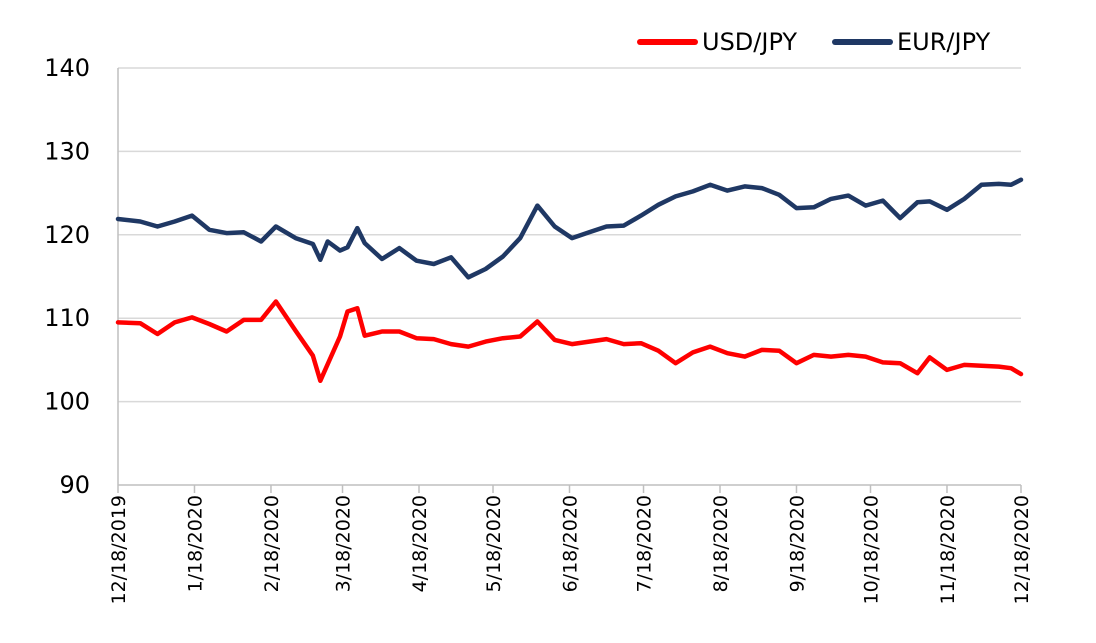 Image resolution: width=1096 pixels, height=643 pixels. Describe the element at coordinates (67, 235) in the screenshot. I see `y-tick-label: 120` at that location.